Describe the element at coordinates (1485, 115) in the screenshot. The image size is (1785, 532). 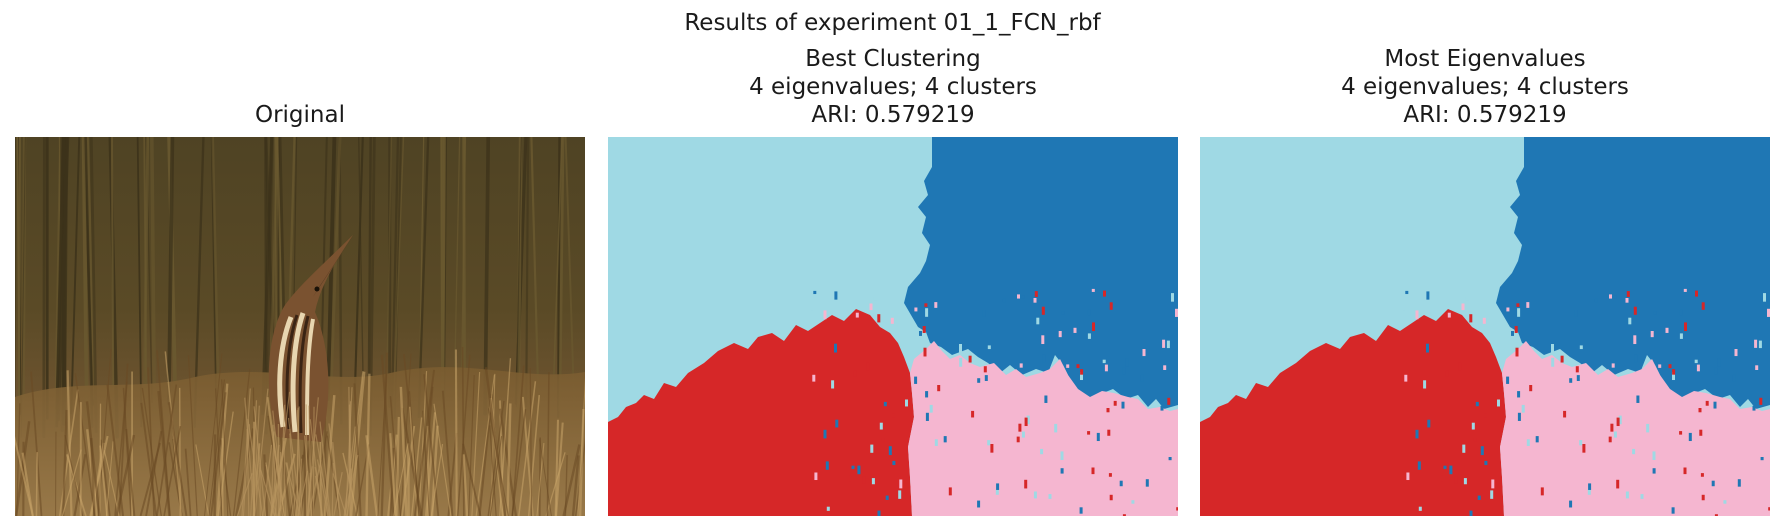
I see `most-eigenvalues-title-line3: ARI: 0.579219` at that location.